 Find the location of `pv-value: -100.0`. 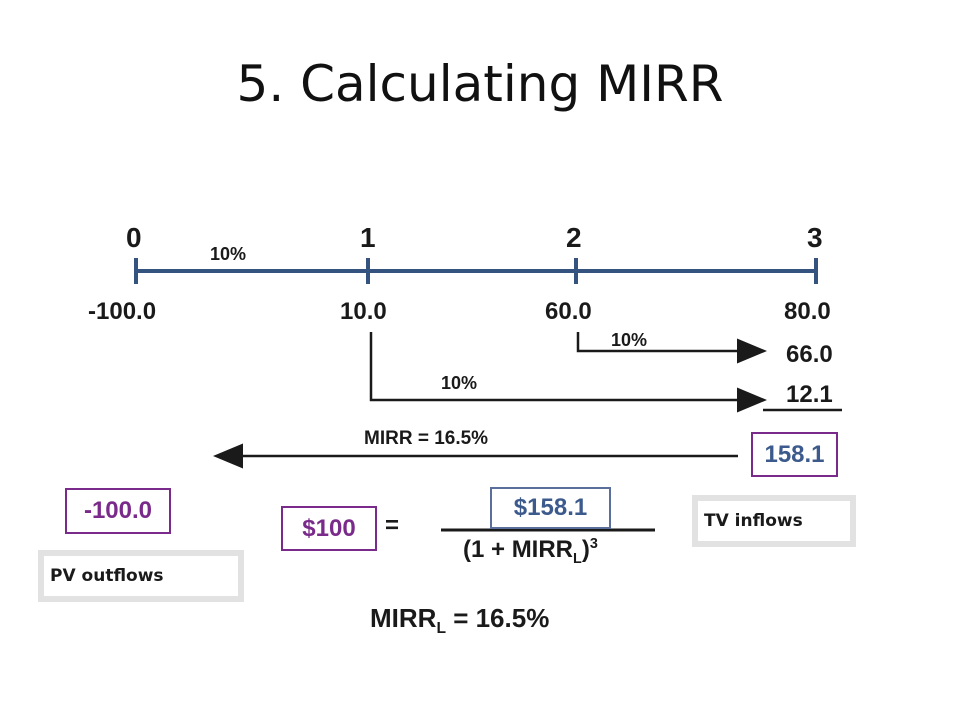

pv-value: -100.0 is located at coordinates (118, 510).